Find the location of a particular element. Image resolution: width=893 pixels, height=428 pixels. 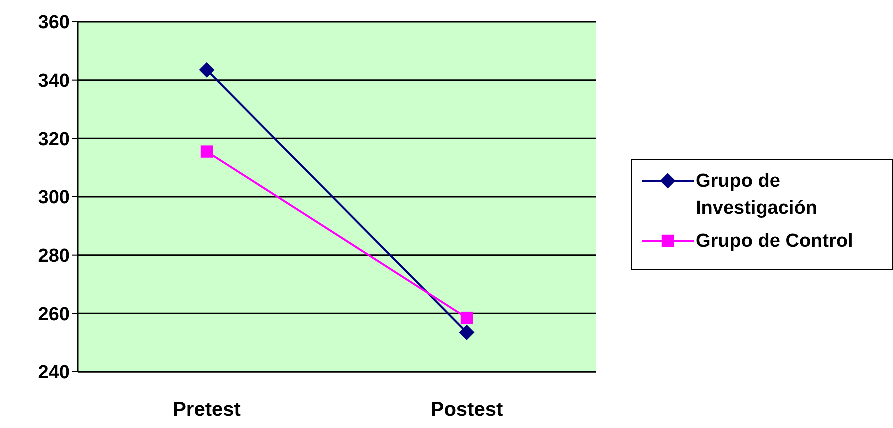

x-tick-label: Postest is located at coordinates (467, 410).